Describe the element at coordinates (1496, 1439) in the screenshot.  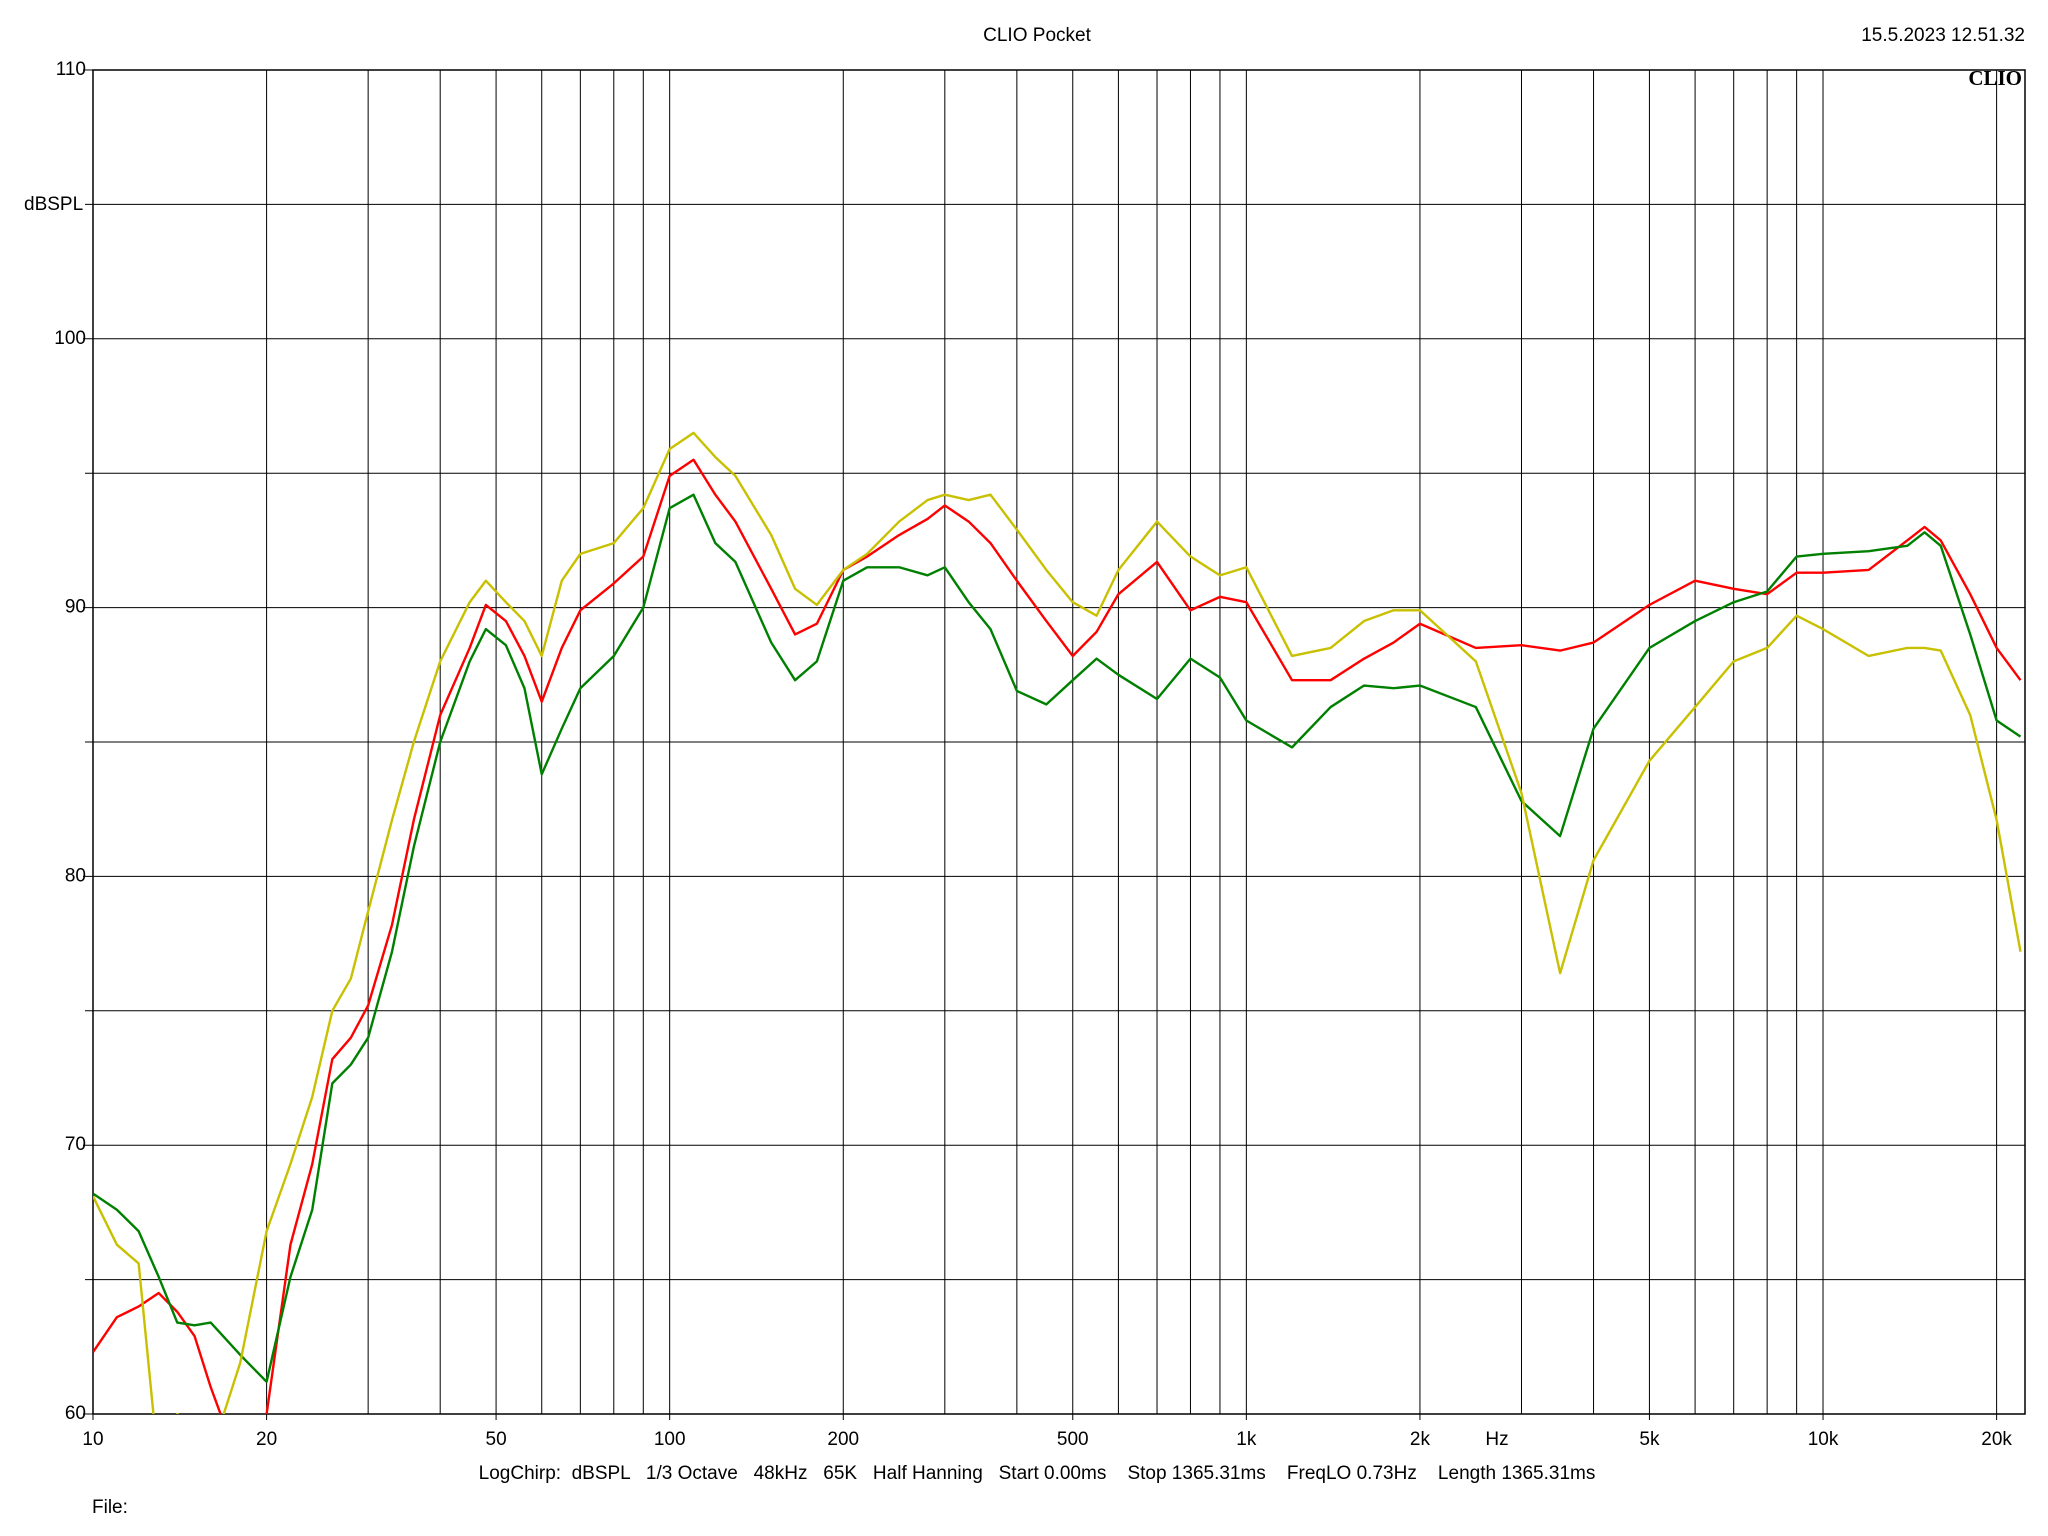
I see `x-axis-label: Hz` at that location.